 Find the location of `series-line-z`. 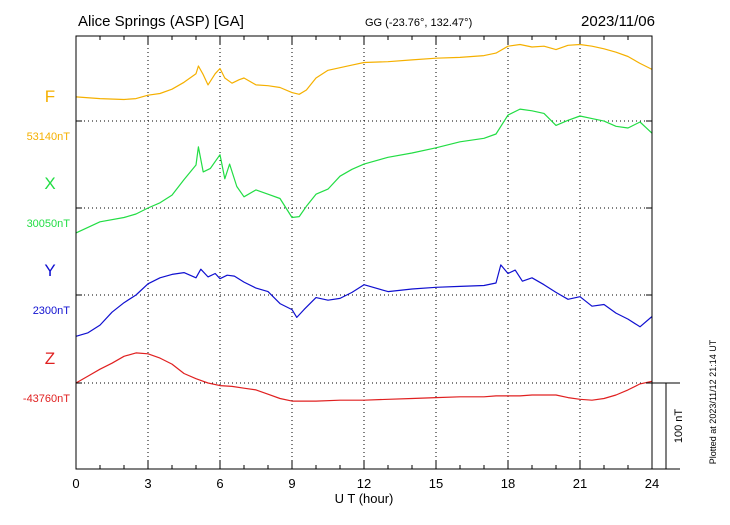

series-line-z is located at coordinates (364, 377).